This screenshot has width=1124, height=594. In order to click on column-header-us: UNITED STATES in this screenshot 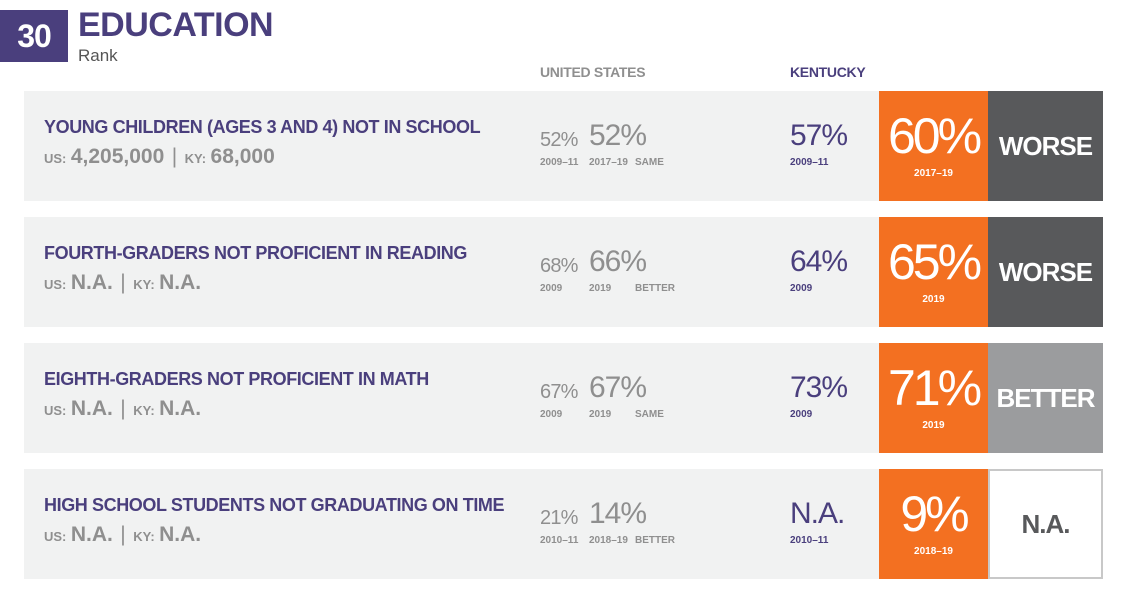, I will do `click(593, 72)`.